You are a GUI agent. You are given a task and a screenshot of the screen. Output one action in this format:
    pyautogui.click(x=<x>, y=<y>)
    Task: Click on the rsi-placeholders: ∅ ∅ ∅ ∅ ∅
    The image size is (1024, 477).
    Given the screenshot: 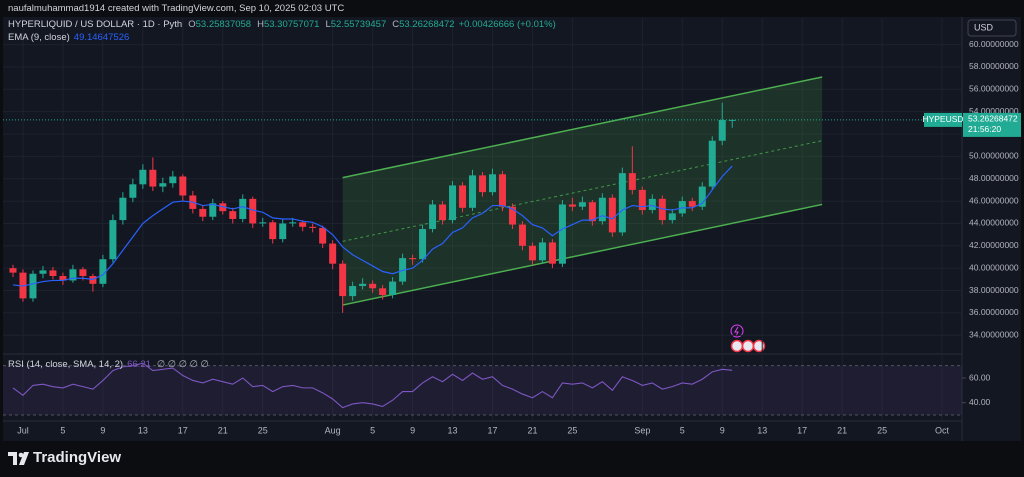 What is the action you would take?
    pyautogui.click(x=182, y=364)
    